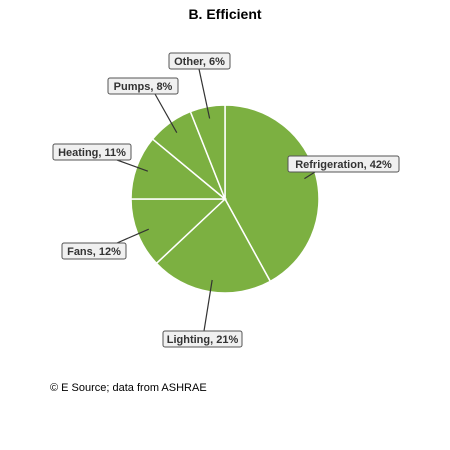  I want to click on pie-label-text: Pumps, 8%, so click(143, 87).